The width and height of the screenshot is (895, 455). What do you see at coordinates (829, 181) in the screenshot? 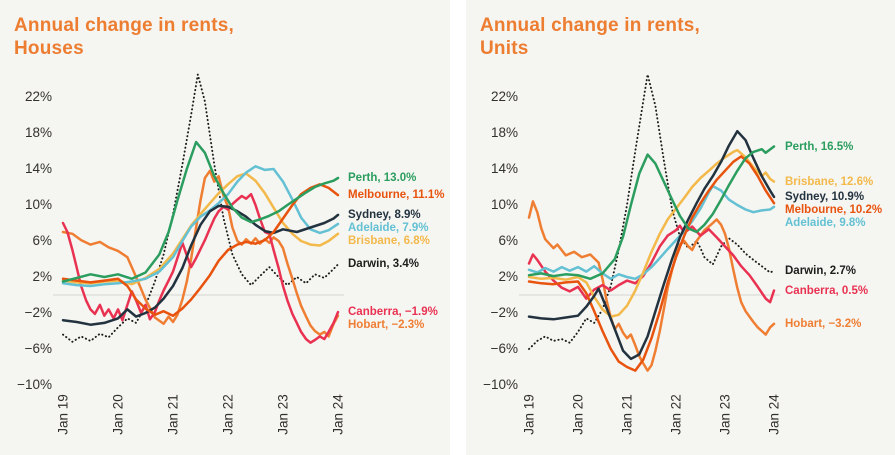
I see `brisbane-label: Brisbane, 12.6%` at bounding box center [829, 181].